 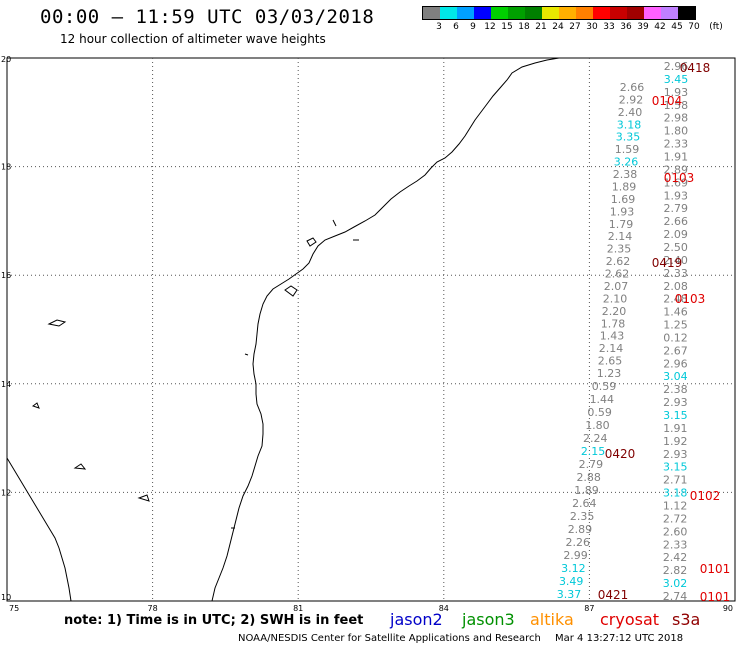 What do you see at coordinates (675, 234) in the screenshot?
I see `swh-observation: 2.09` at bounding box center [675, 234].